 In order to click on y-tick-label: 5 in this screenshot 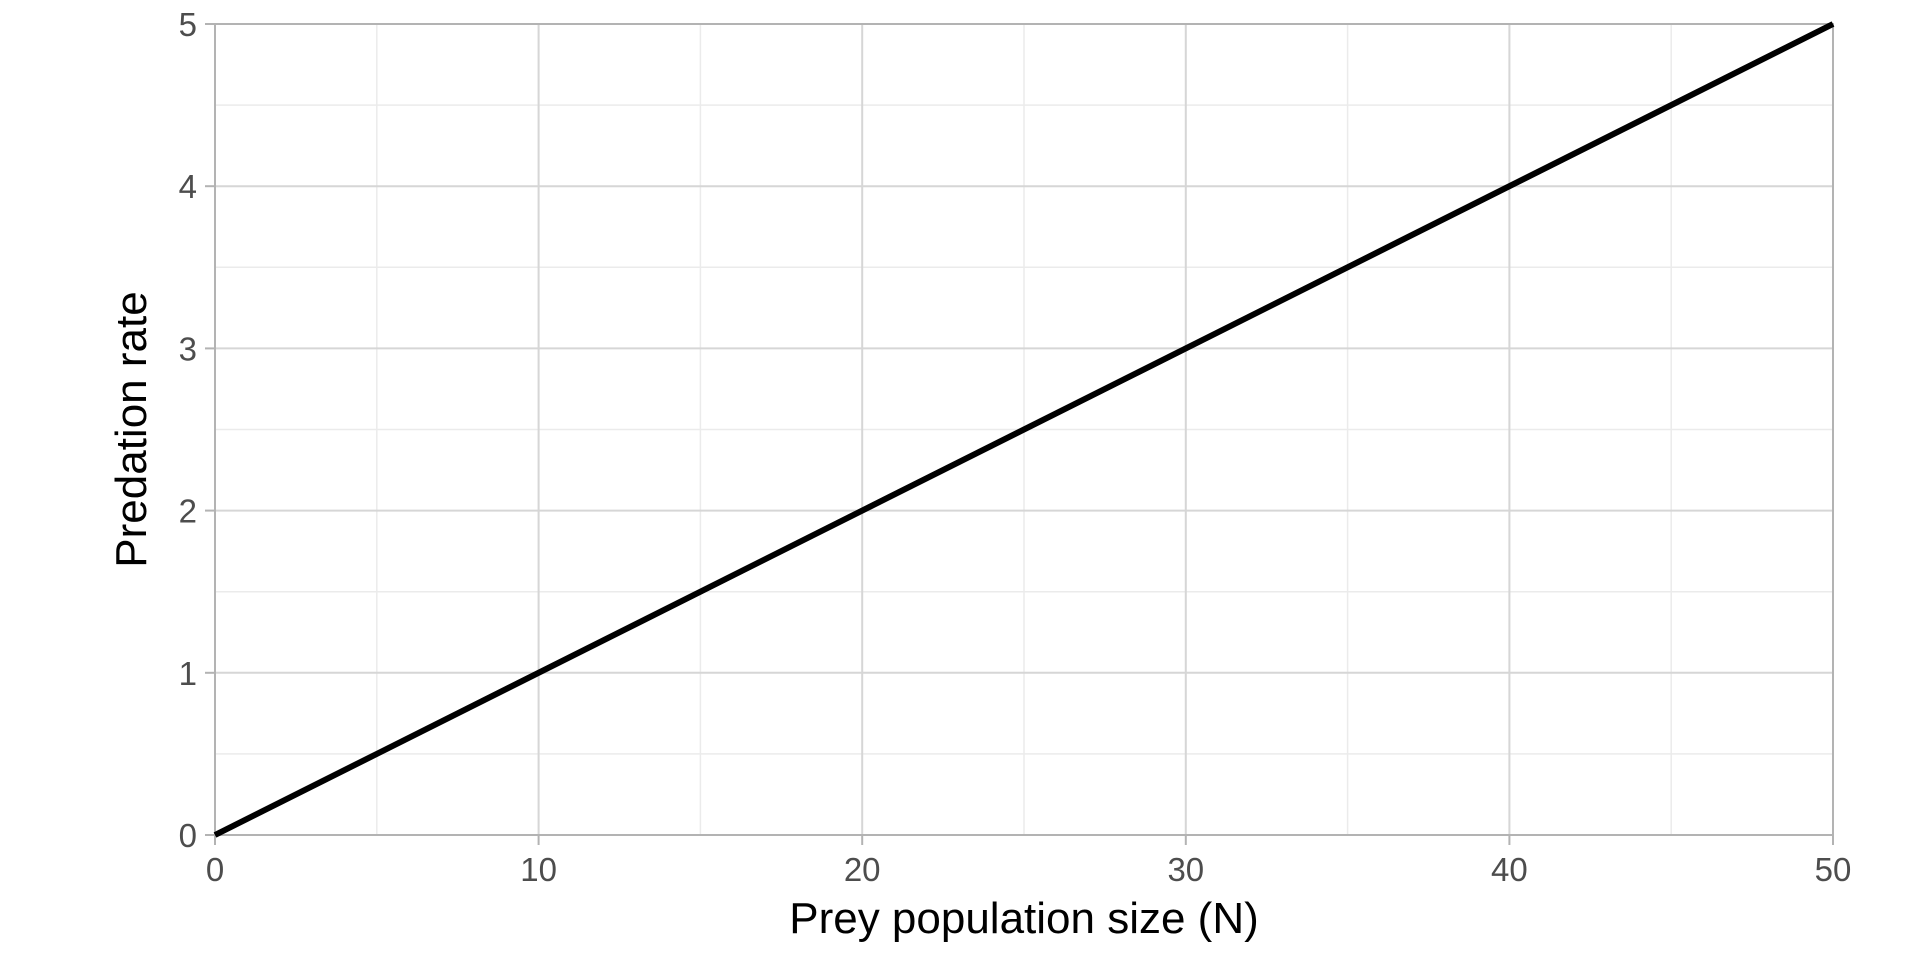, I will do `click(188, 24)`.